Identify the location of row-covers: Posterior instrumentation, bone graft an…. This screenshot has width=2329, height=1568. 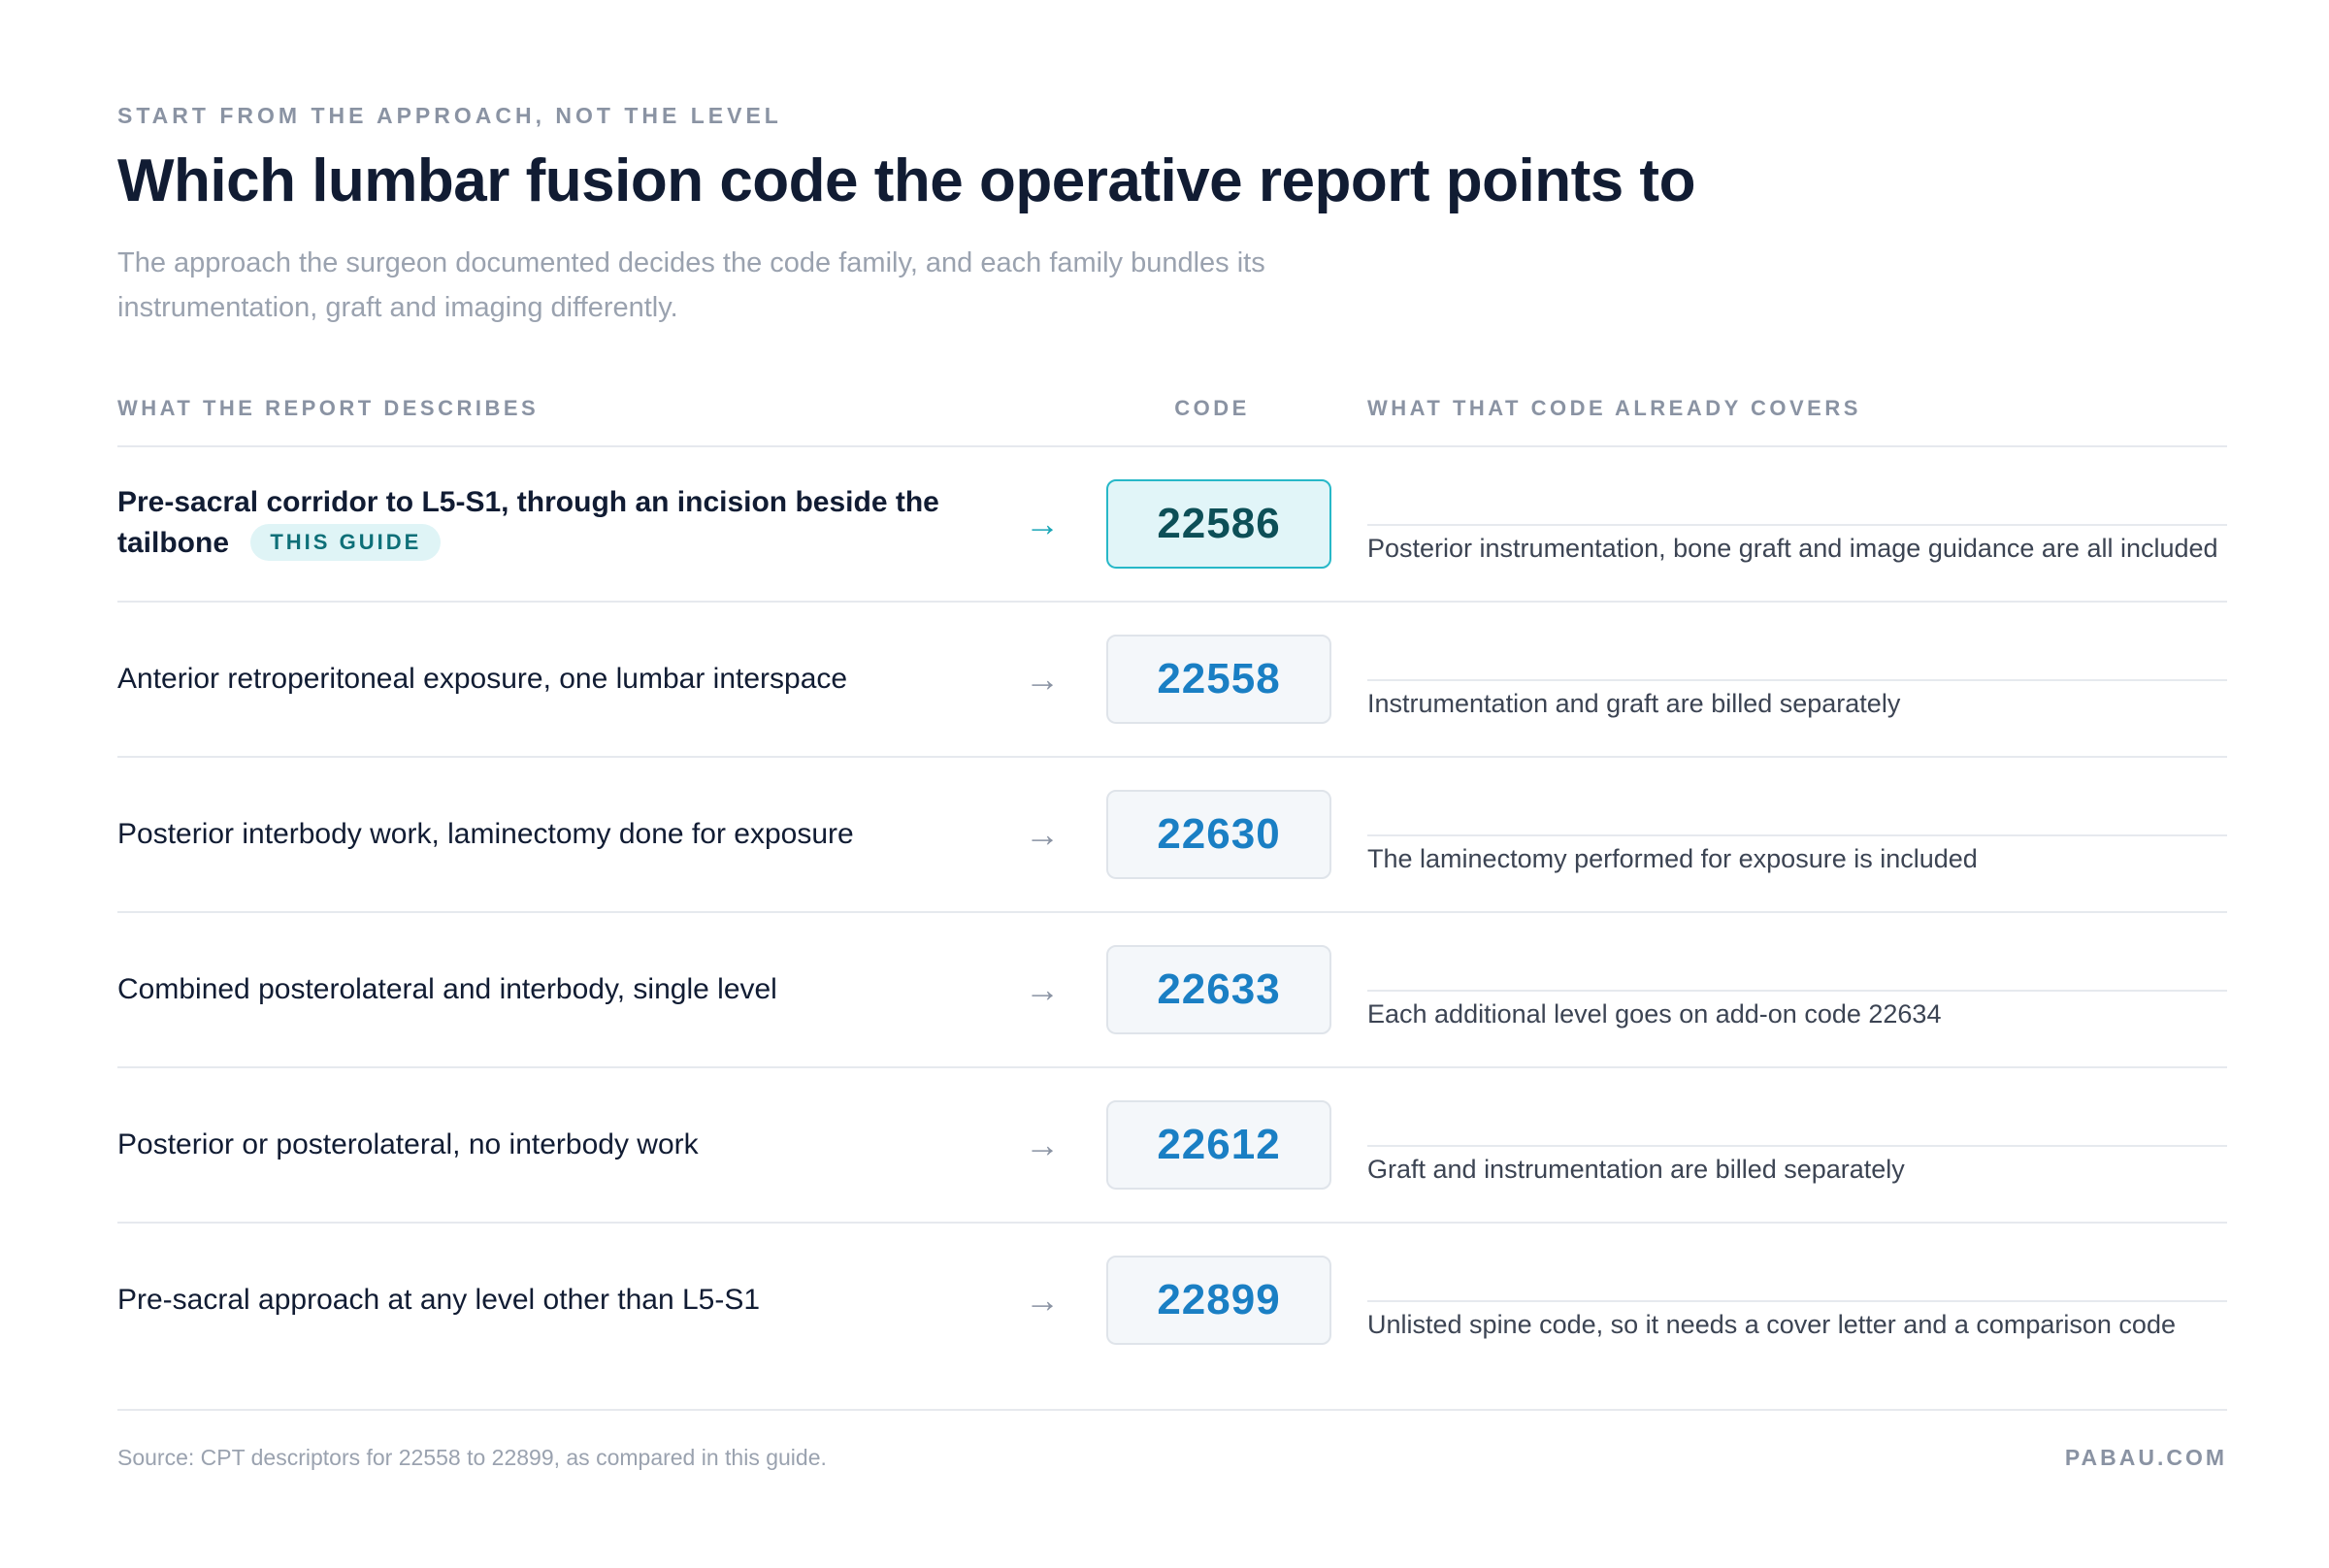
(1797, 544).